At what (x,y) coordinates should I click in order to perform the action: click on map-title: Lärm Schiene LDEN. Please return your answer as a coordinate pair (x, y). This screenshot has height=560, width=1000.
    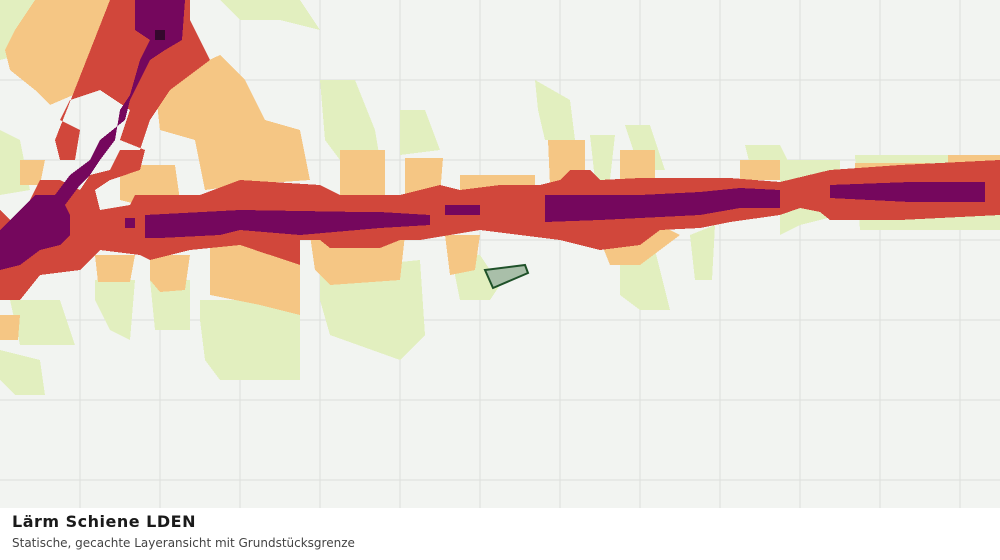
    Looking at the image, I should click on (104, 521).